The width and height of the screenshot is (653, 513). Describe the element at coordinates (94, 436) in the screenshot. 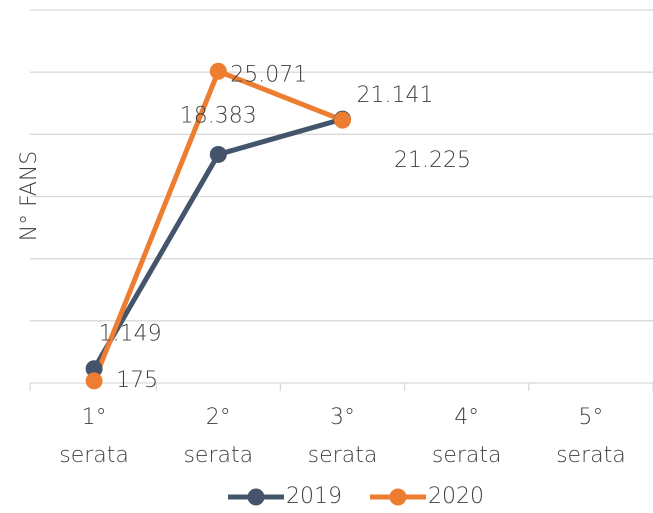

I see `x-tick-label: 1° serata` at that location.